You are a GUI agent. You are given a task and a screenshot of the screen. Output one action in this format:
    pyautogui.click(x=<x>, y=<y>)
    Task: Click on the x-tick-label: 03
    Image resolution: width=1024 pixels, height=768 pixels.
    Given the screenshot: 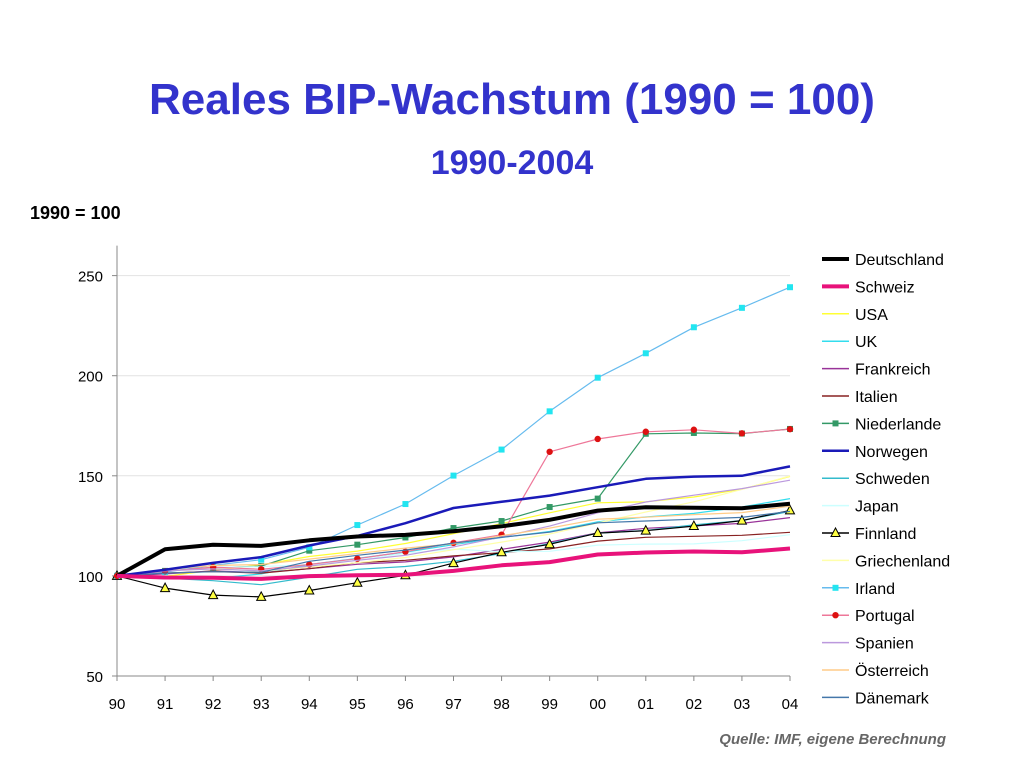 What is the action you would take?
    pyautogui.click(x=742, y=704)
    